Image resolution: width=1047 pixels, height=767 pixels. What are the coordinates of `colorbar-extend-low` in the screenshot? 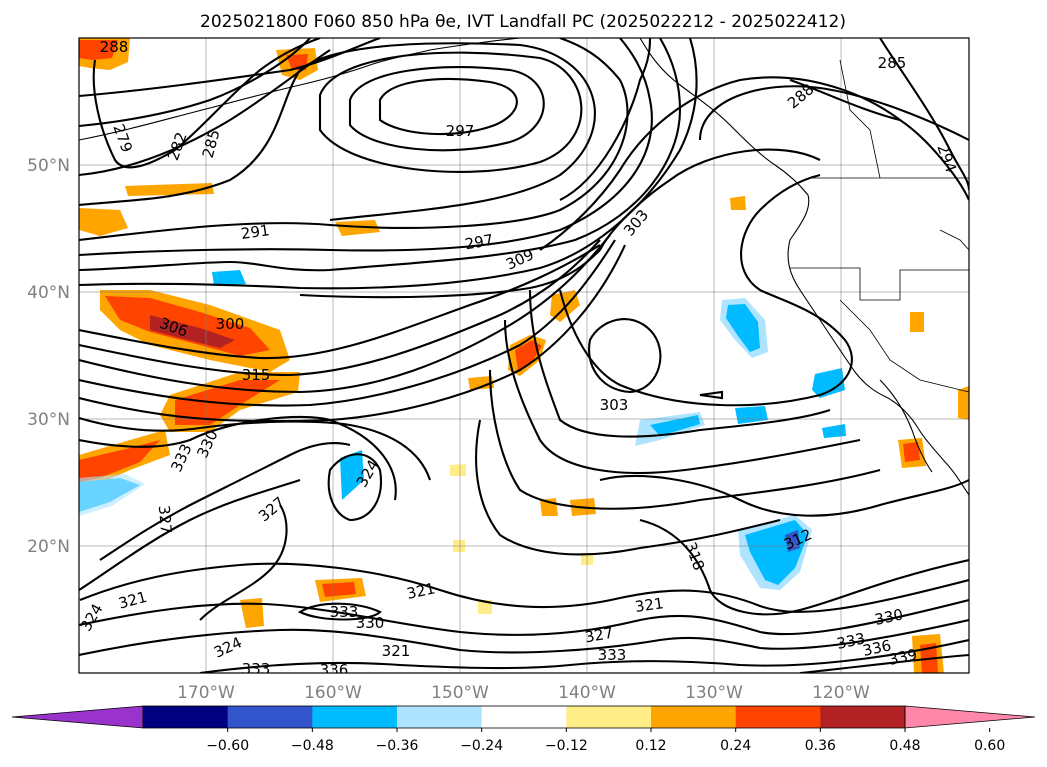 It's located at (77, 717).